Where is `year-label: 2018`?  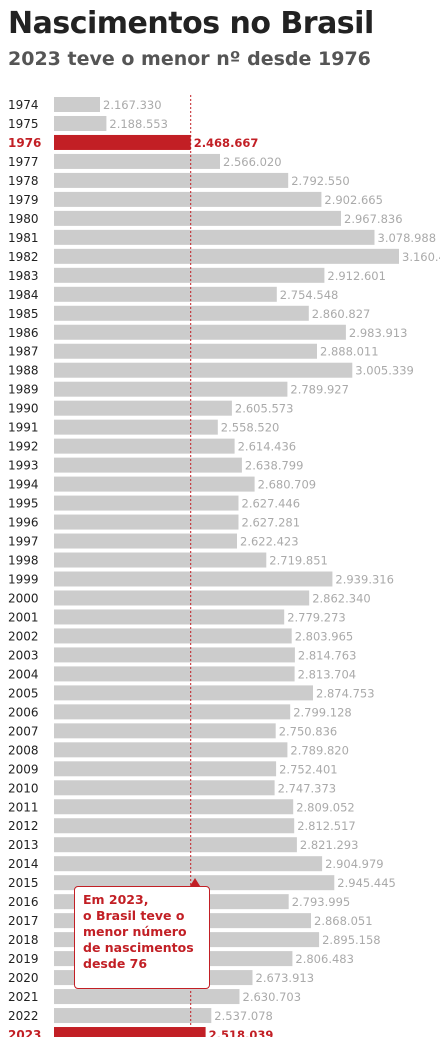
year-label: 2018 is located at coordinates (23, 940).